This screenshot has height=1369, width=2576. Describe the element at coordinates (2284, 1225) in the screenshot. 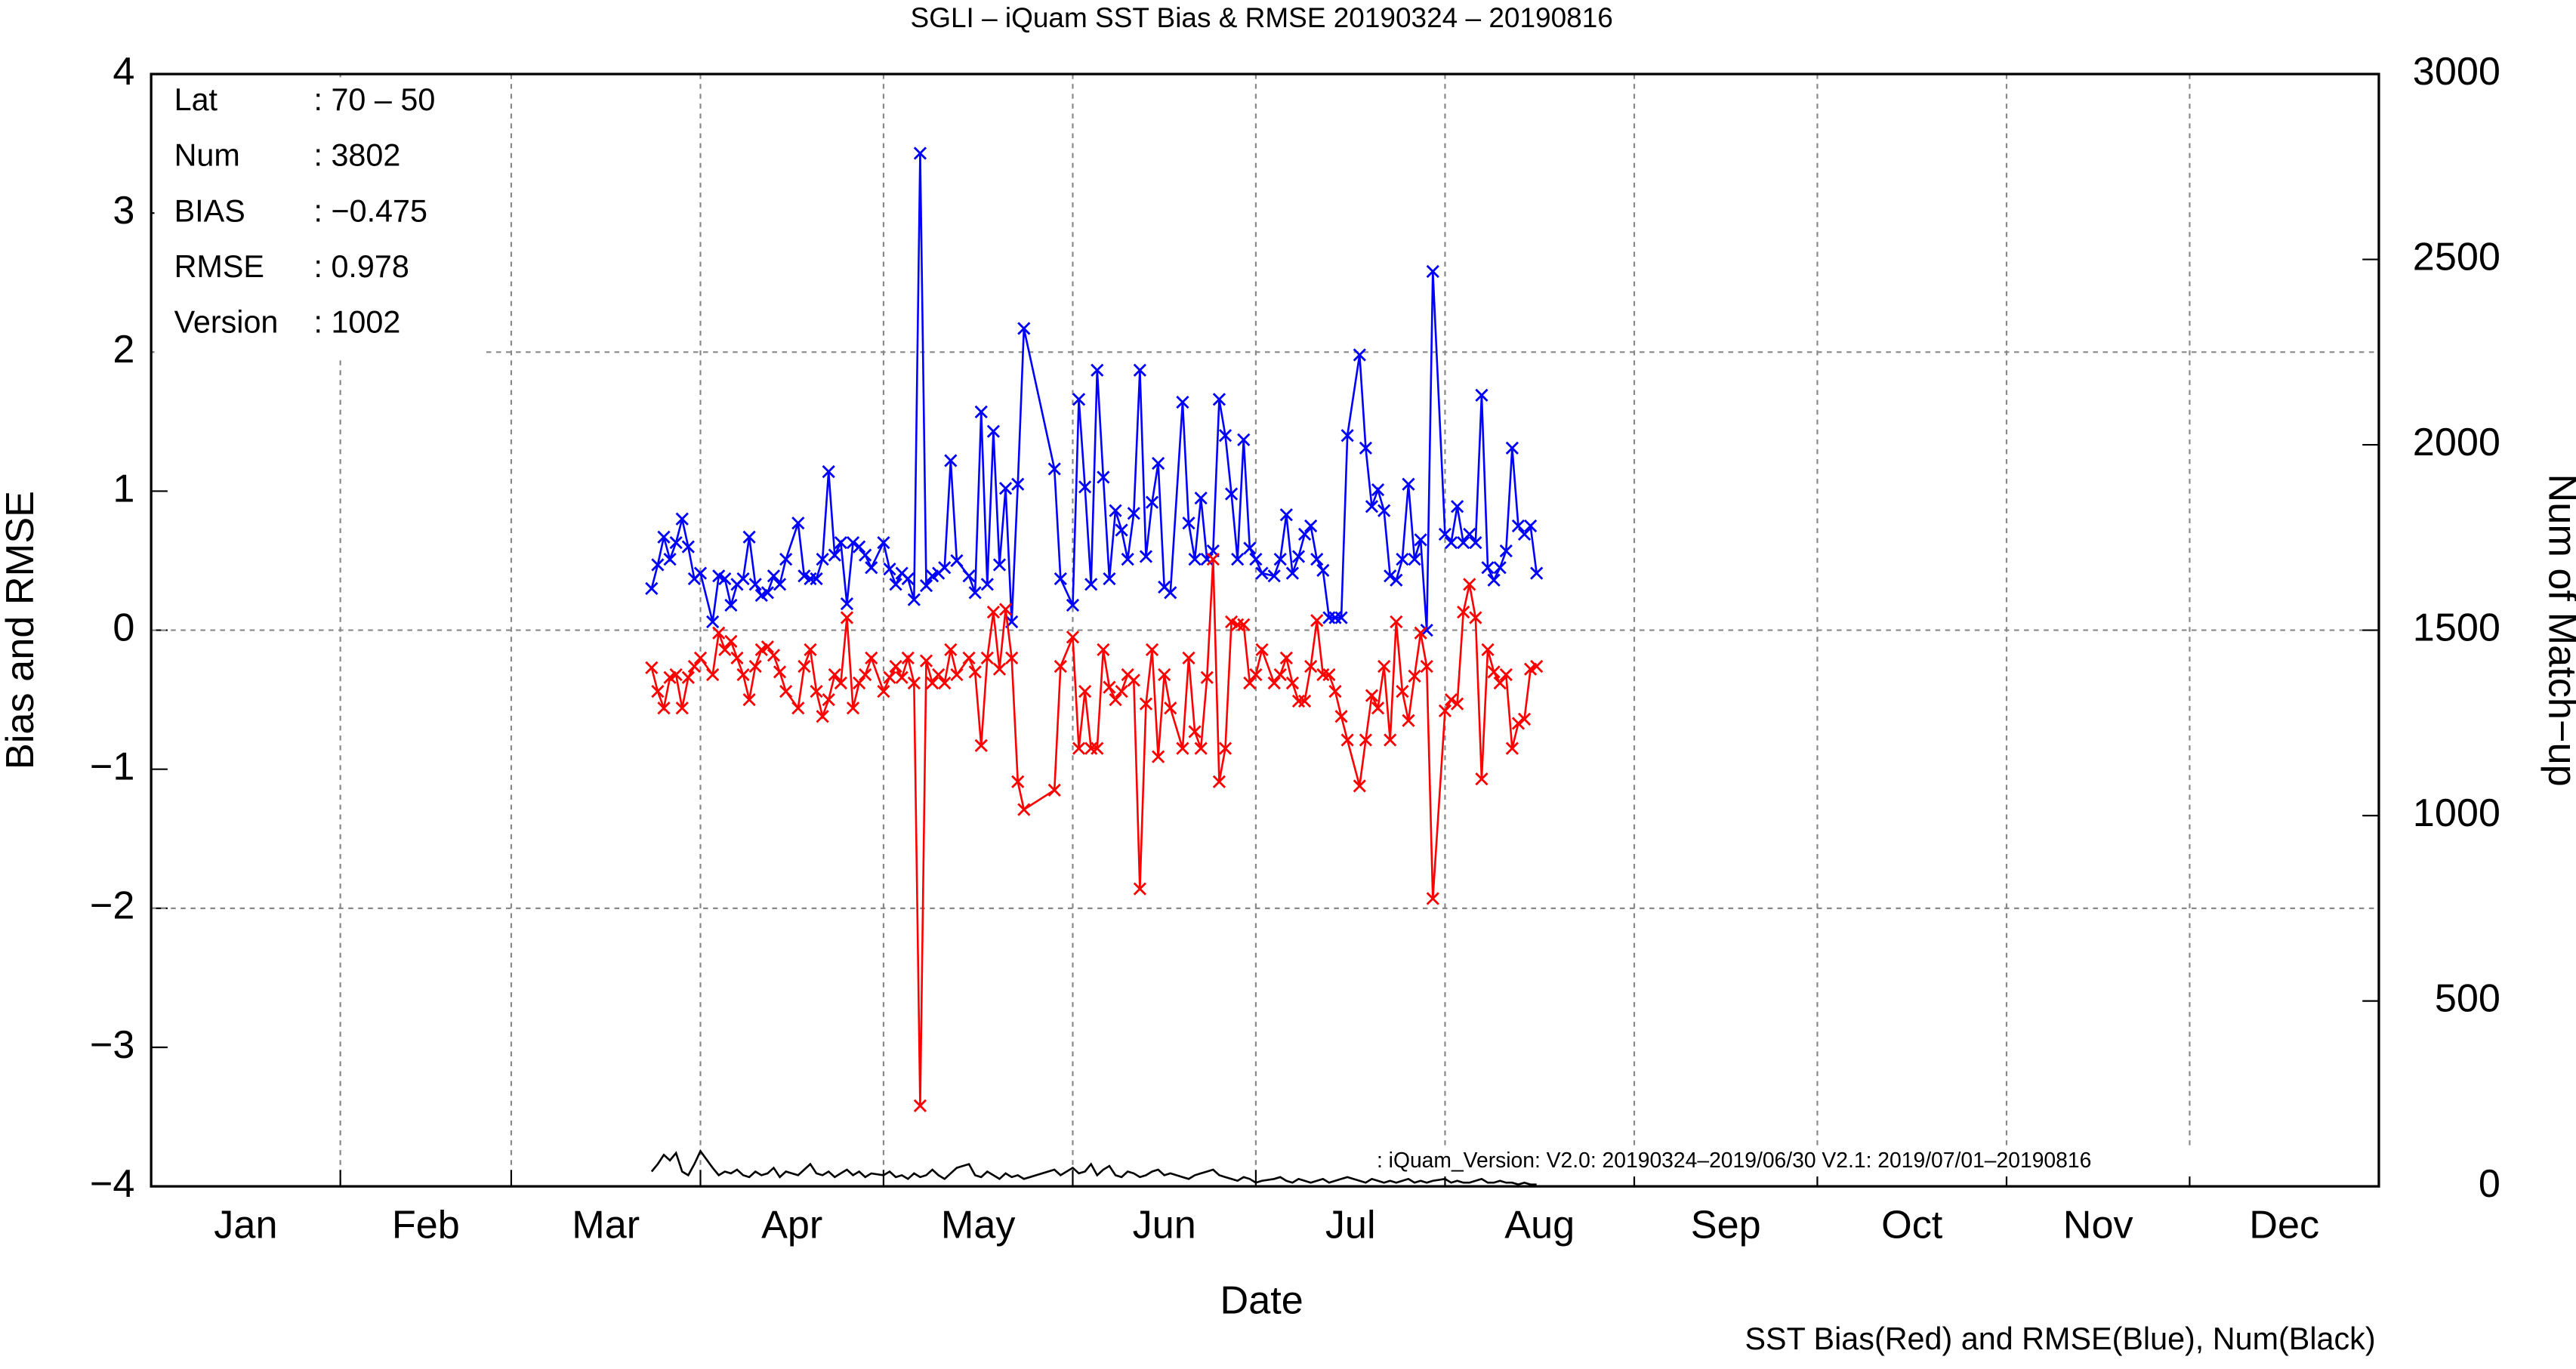

I see `x-tick-label: Dec` at that location.